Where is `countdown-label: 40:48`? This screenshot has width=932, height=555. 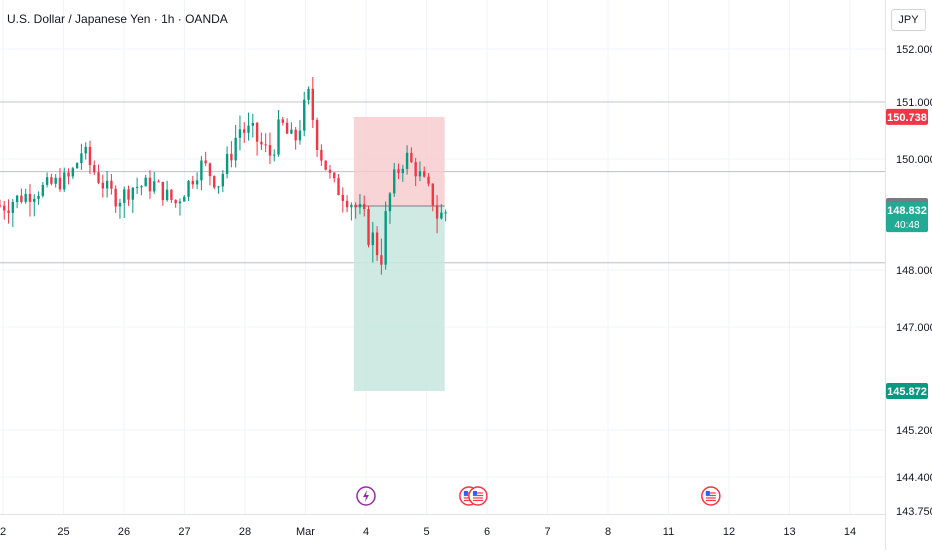
countdown-label: 40:48 is located at coordinates (906, 225).